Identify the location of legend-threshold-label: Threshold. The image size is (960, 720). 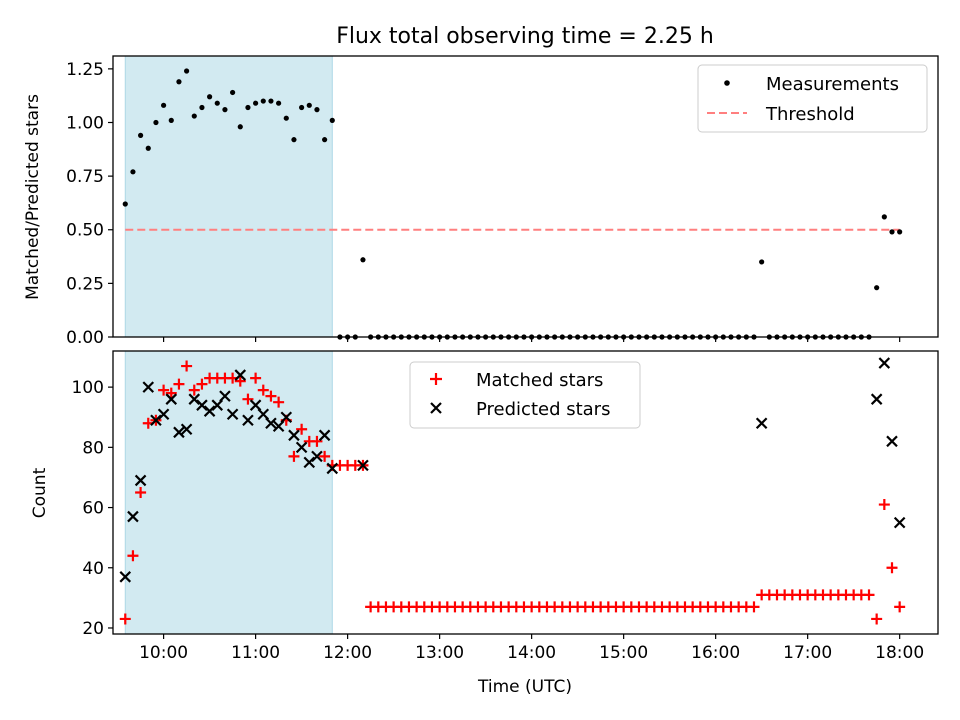
(810, 114).